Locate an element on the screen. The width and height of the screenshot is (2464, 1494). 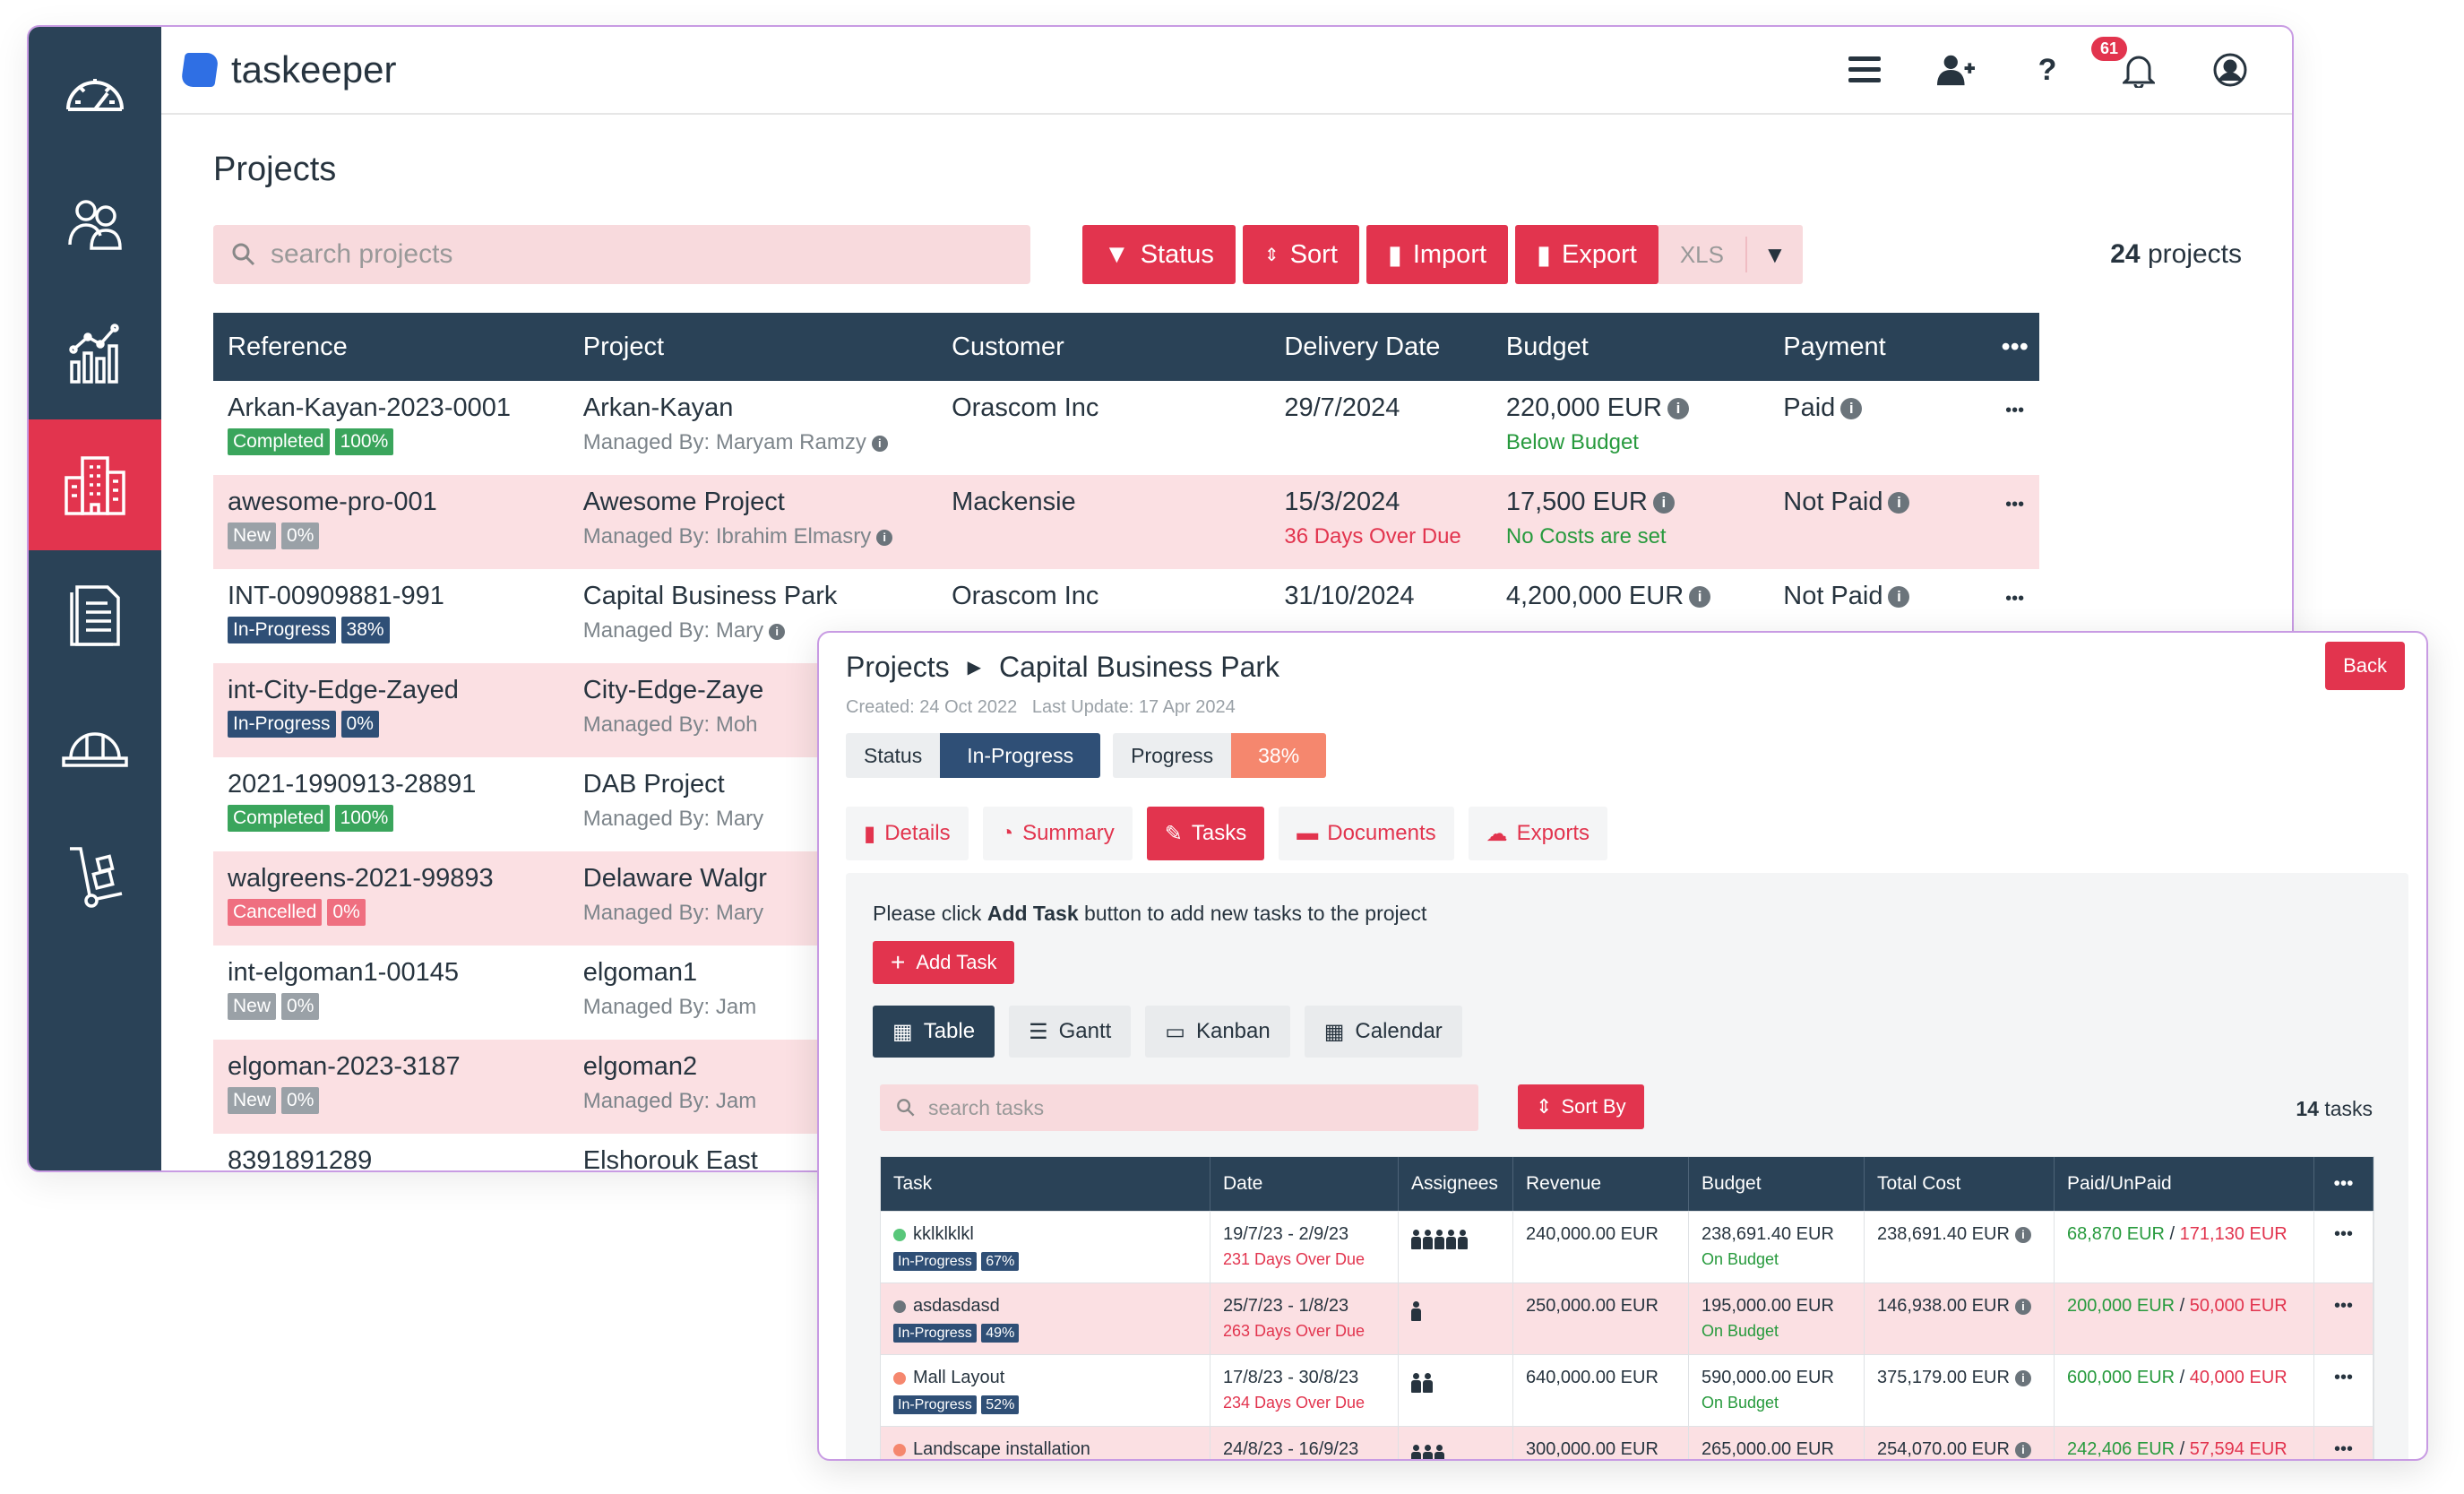
breadcrumb-projects-link: Projects is located at coordinates (898, 667).